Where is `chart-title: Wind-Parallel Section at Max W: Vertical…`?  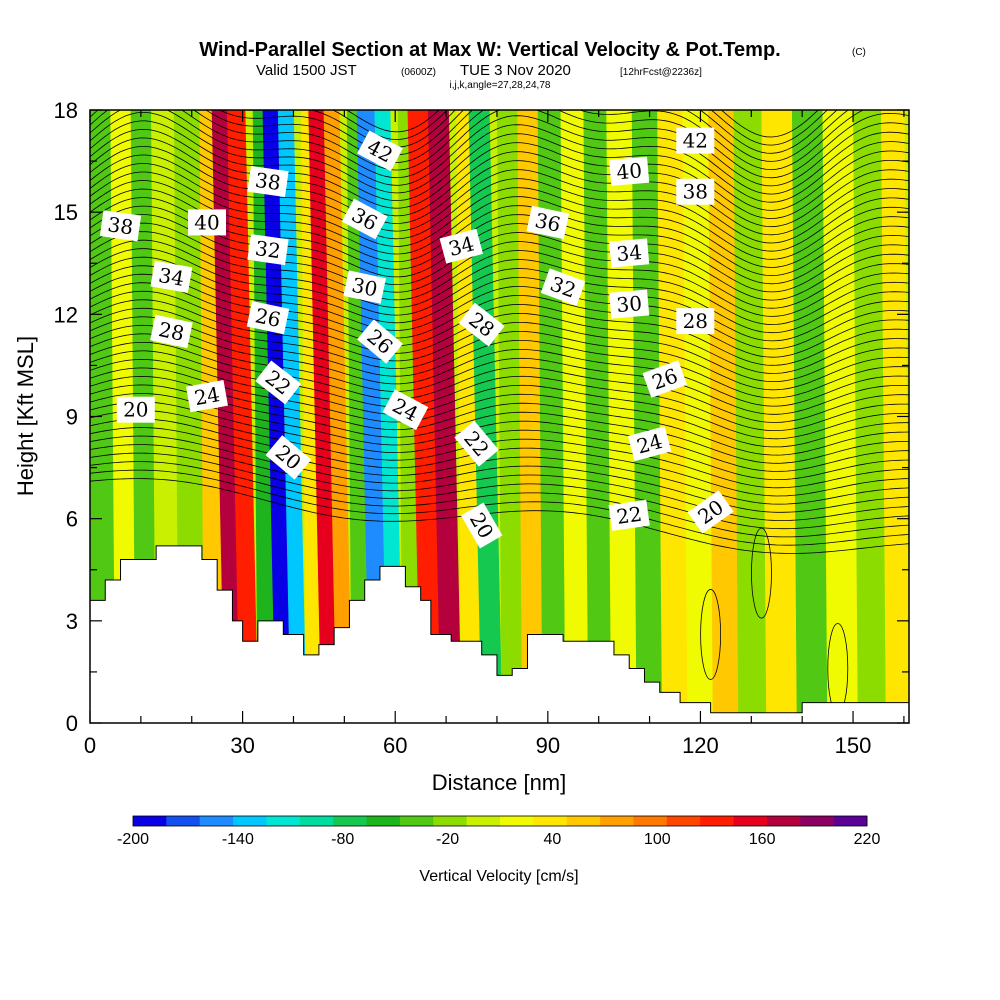
chart-title: Wind-Parallel Section at Max W: Vertical… is located at coordinates (489, 50).